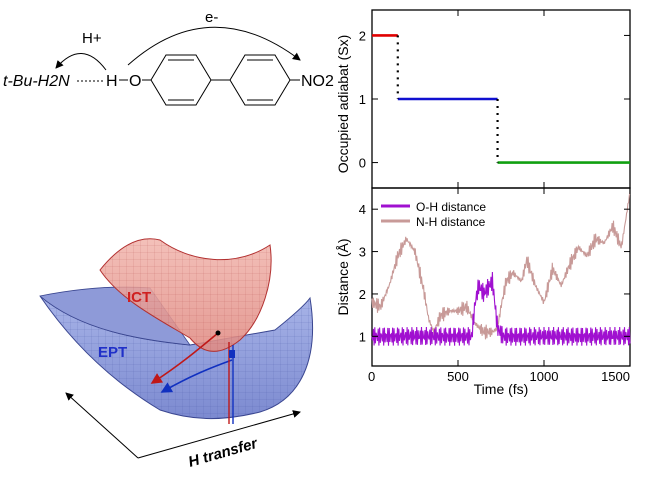  I want to click on legend: O-H distance N-H distance, so click(433, 214).